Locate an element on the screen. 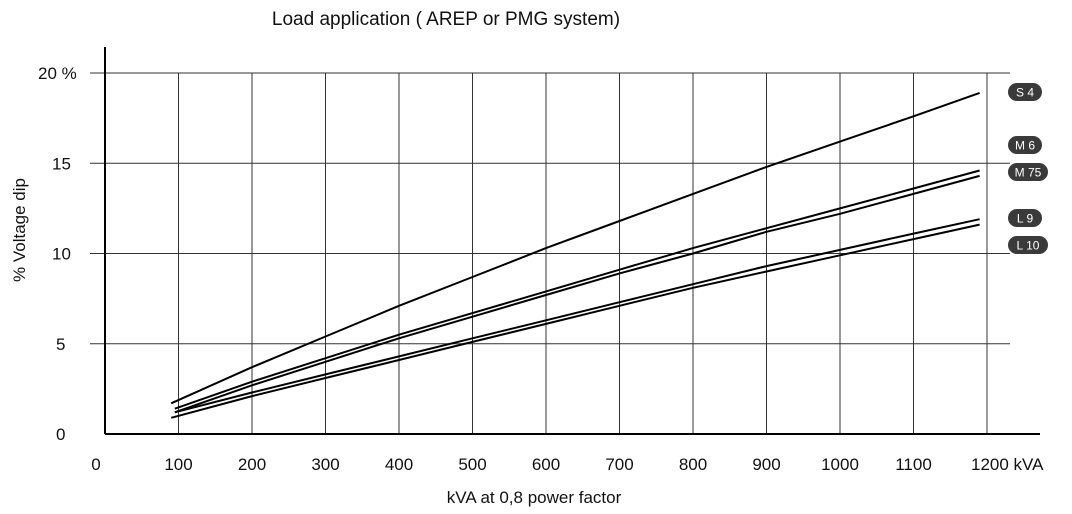 This screenshot has width=1072, height=514. y-axis-label: % Voltage dip is located at coordinates (19, 230).